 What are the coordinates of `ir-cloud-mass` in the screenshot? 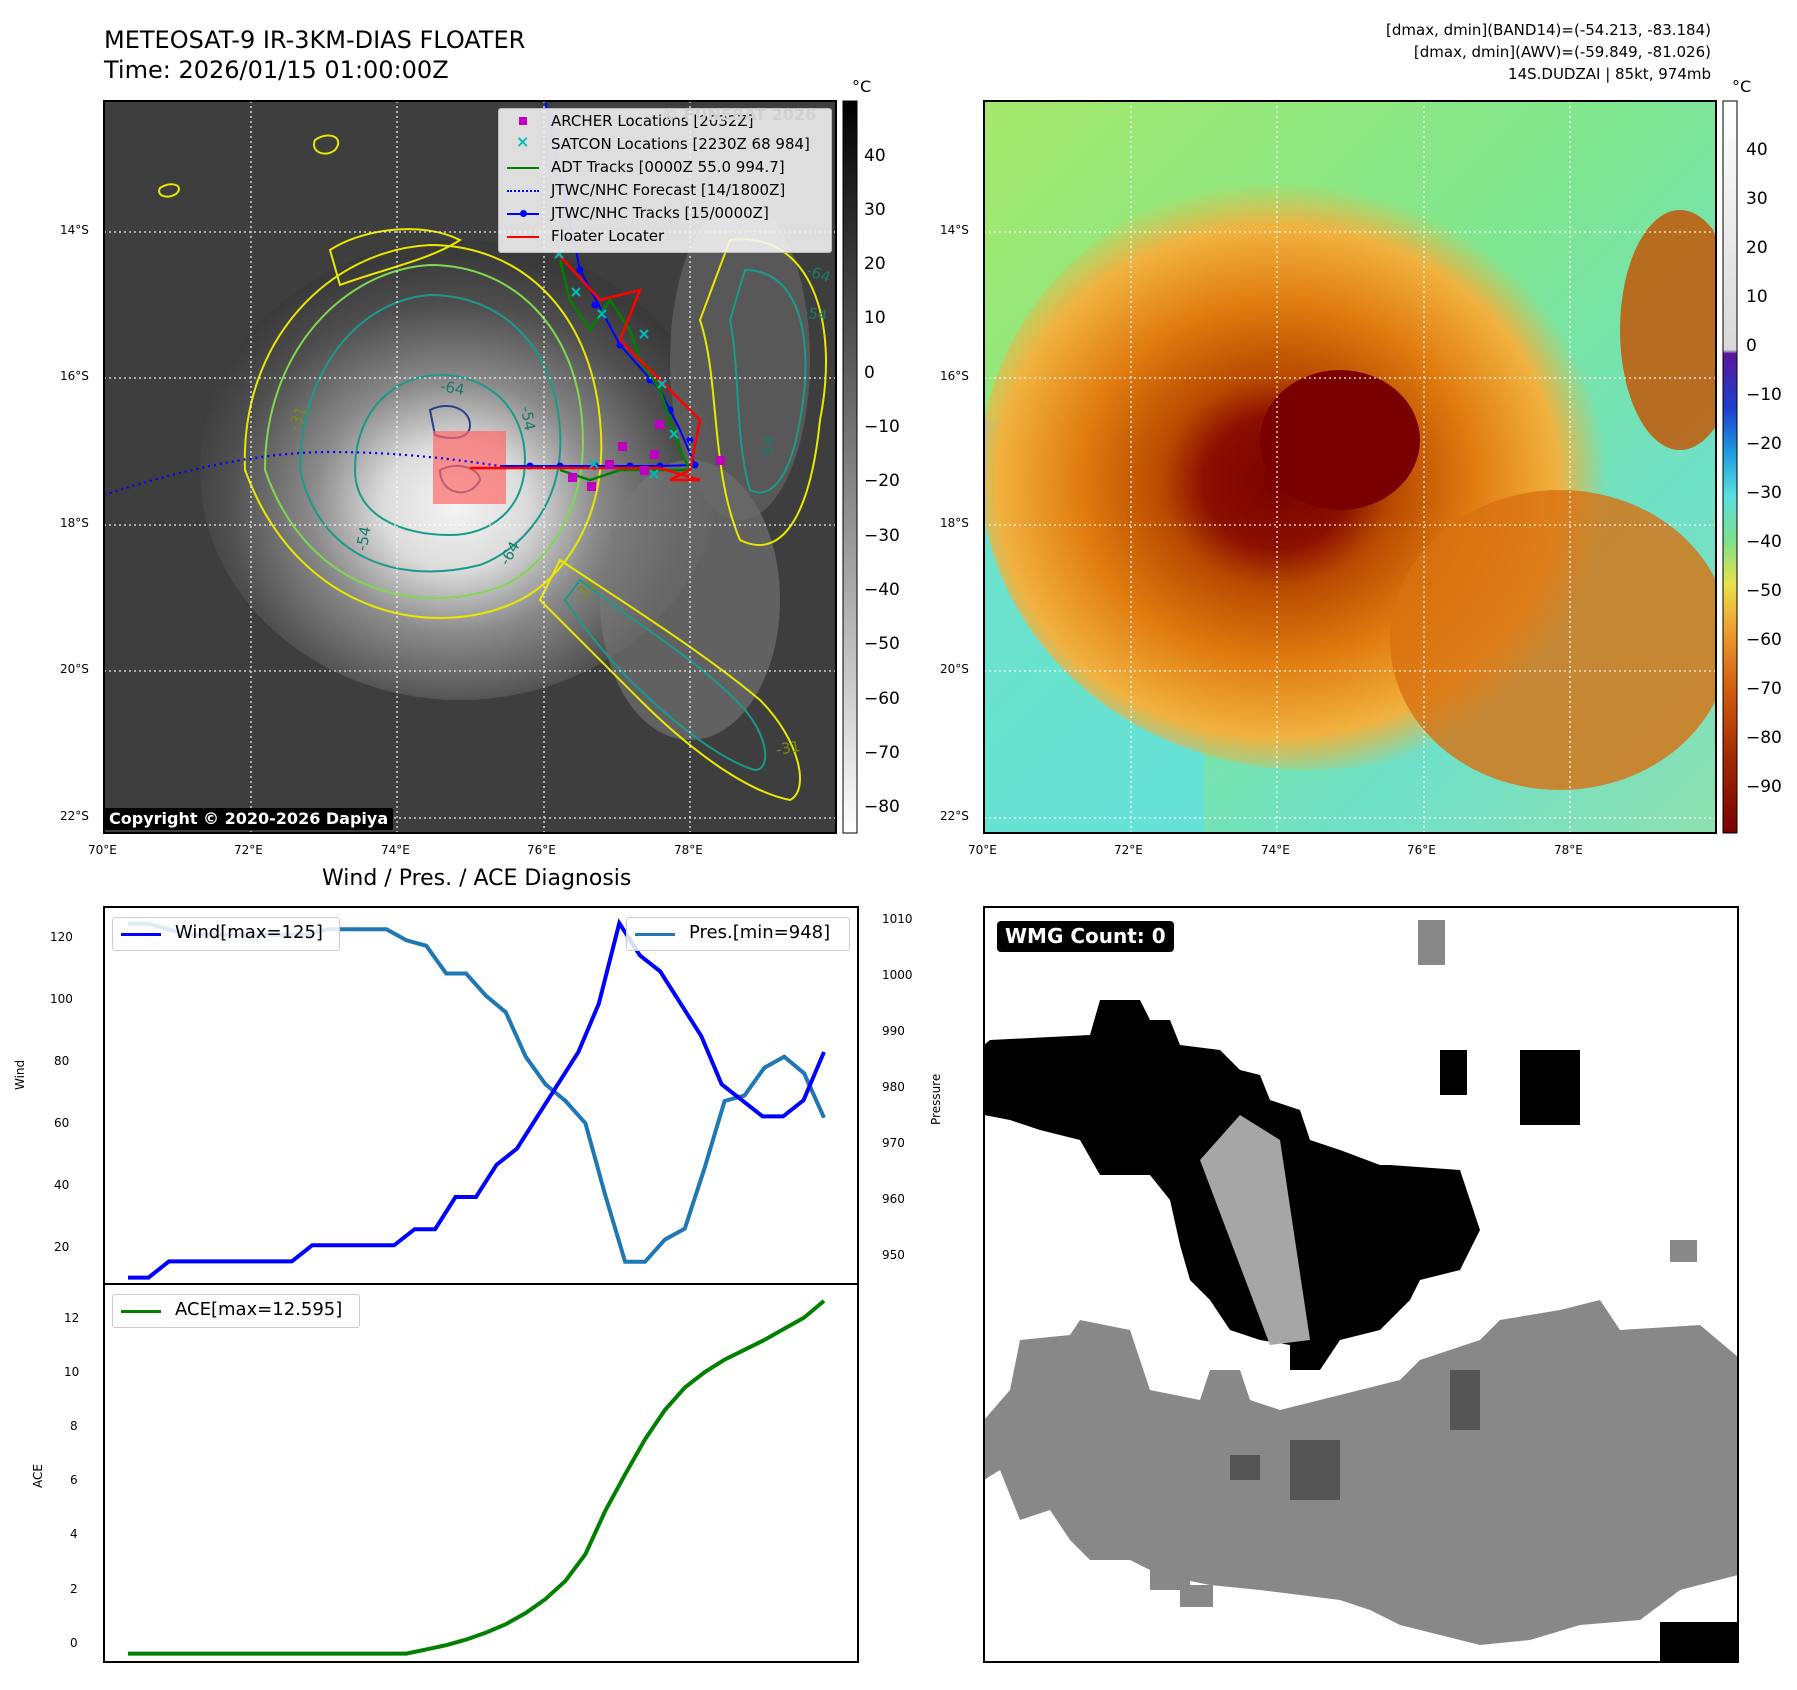 It's located at (460, 470).